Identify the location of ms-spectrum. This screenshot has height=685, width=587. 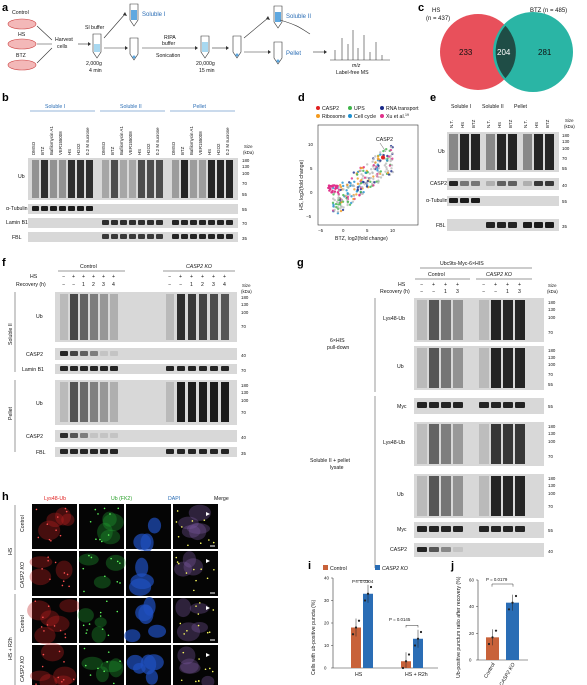
(360, 45).